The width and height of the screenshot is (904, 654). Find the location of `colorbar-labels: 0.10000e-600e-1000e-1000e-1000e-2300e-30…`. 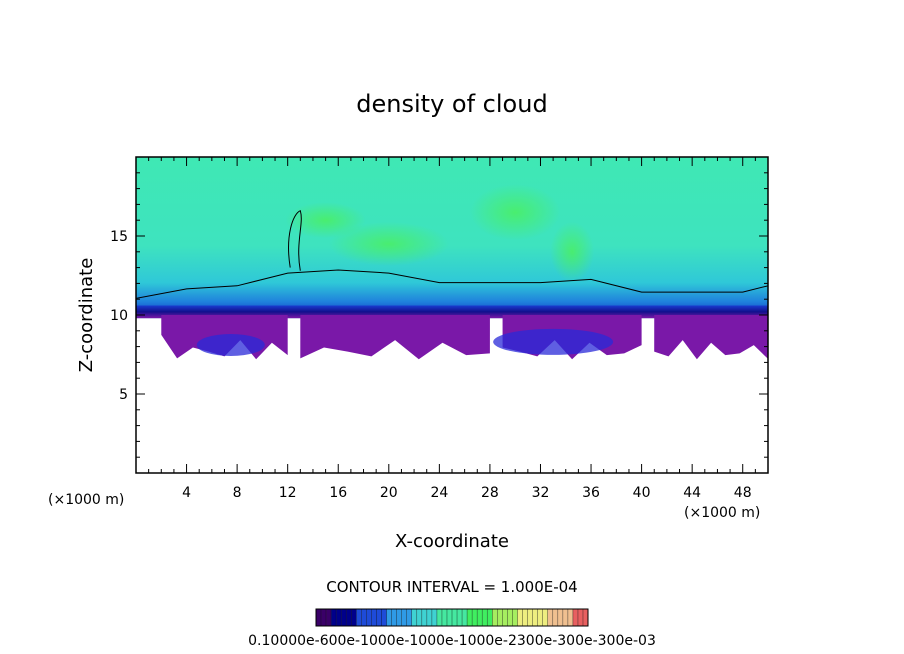

colorbar-labels: 0.10000e-600e-1000e-1000e-1000e-2300e-30… is located at coordinates (452, 641).